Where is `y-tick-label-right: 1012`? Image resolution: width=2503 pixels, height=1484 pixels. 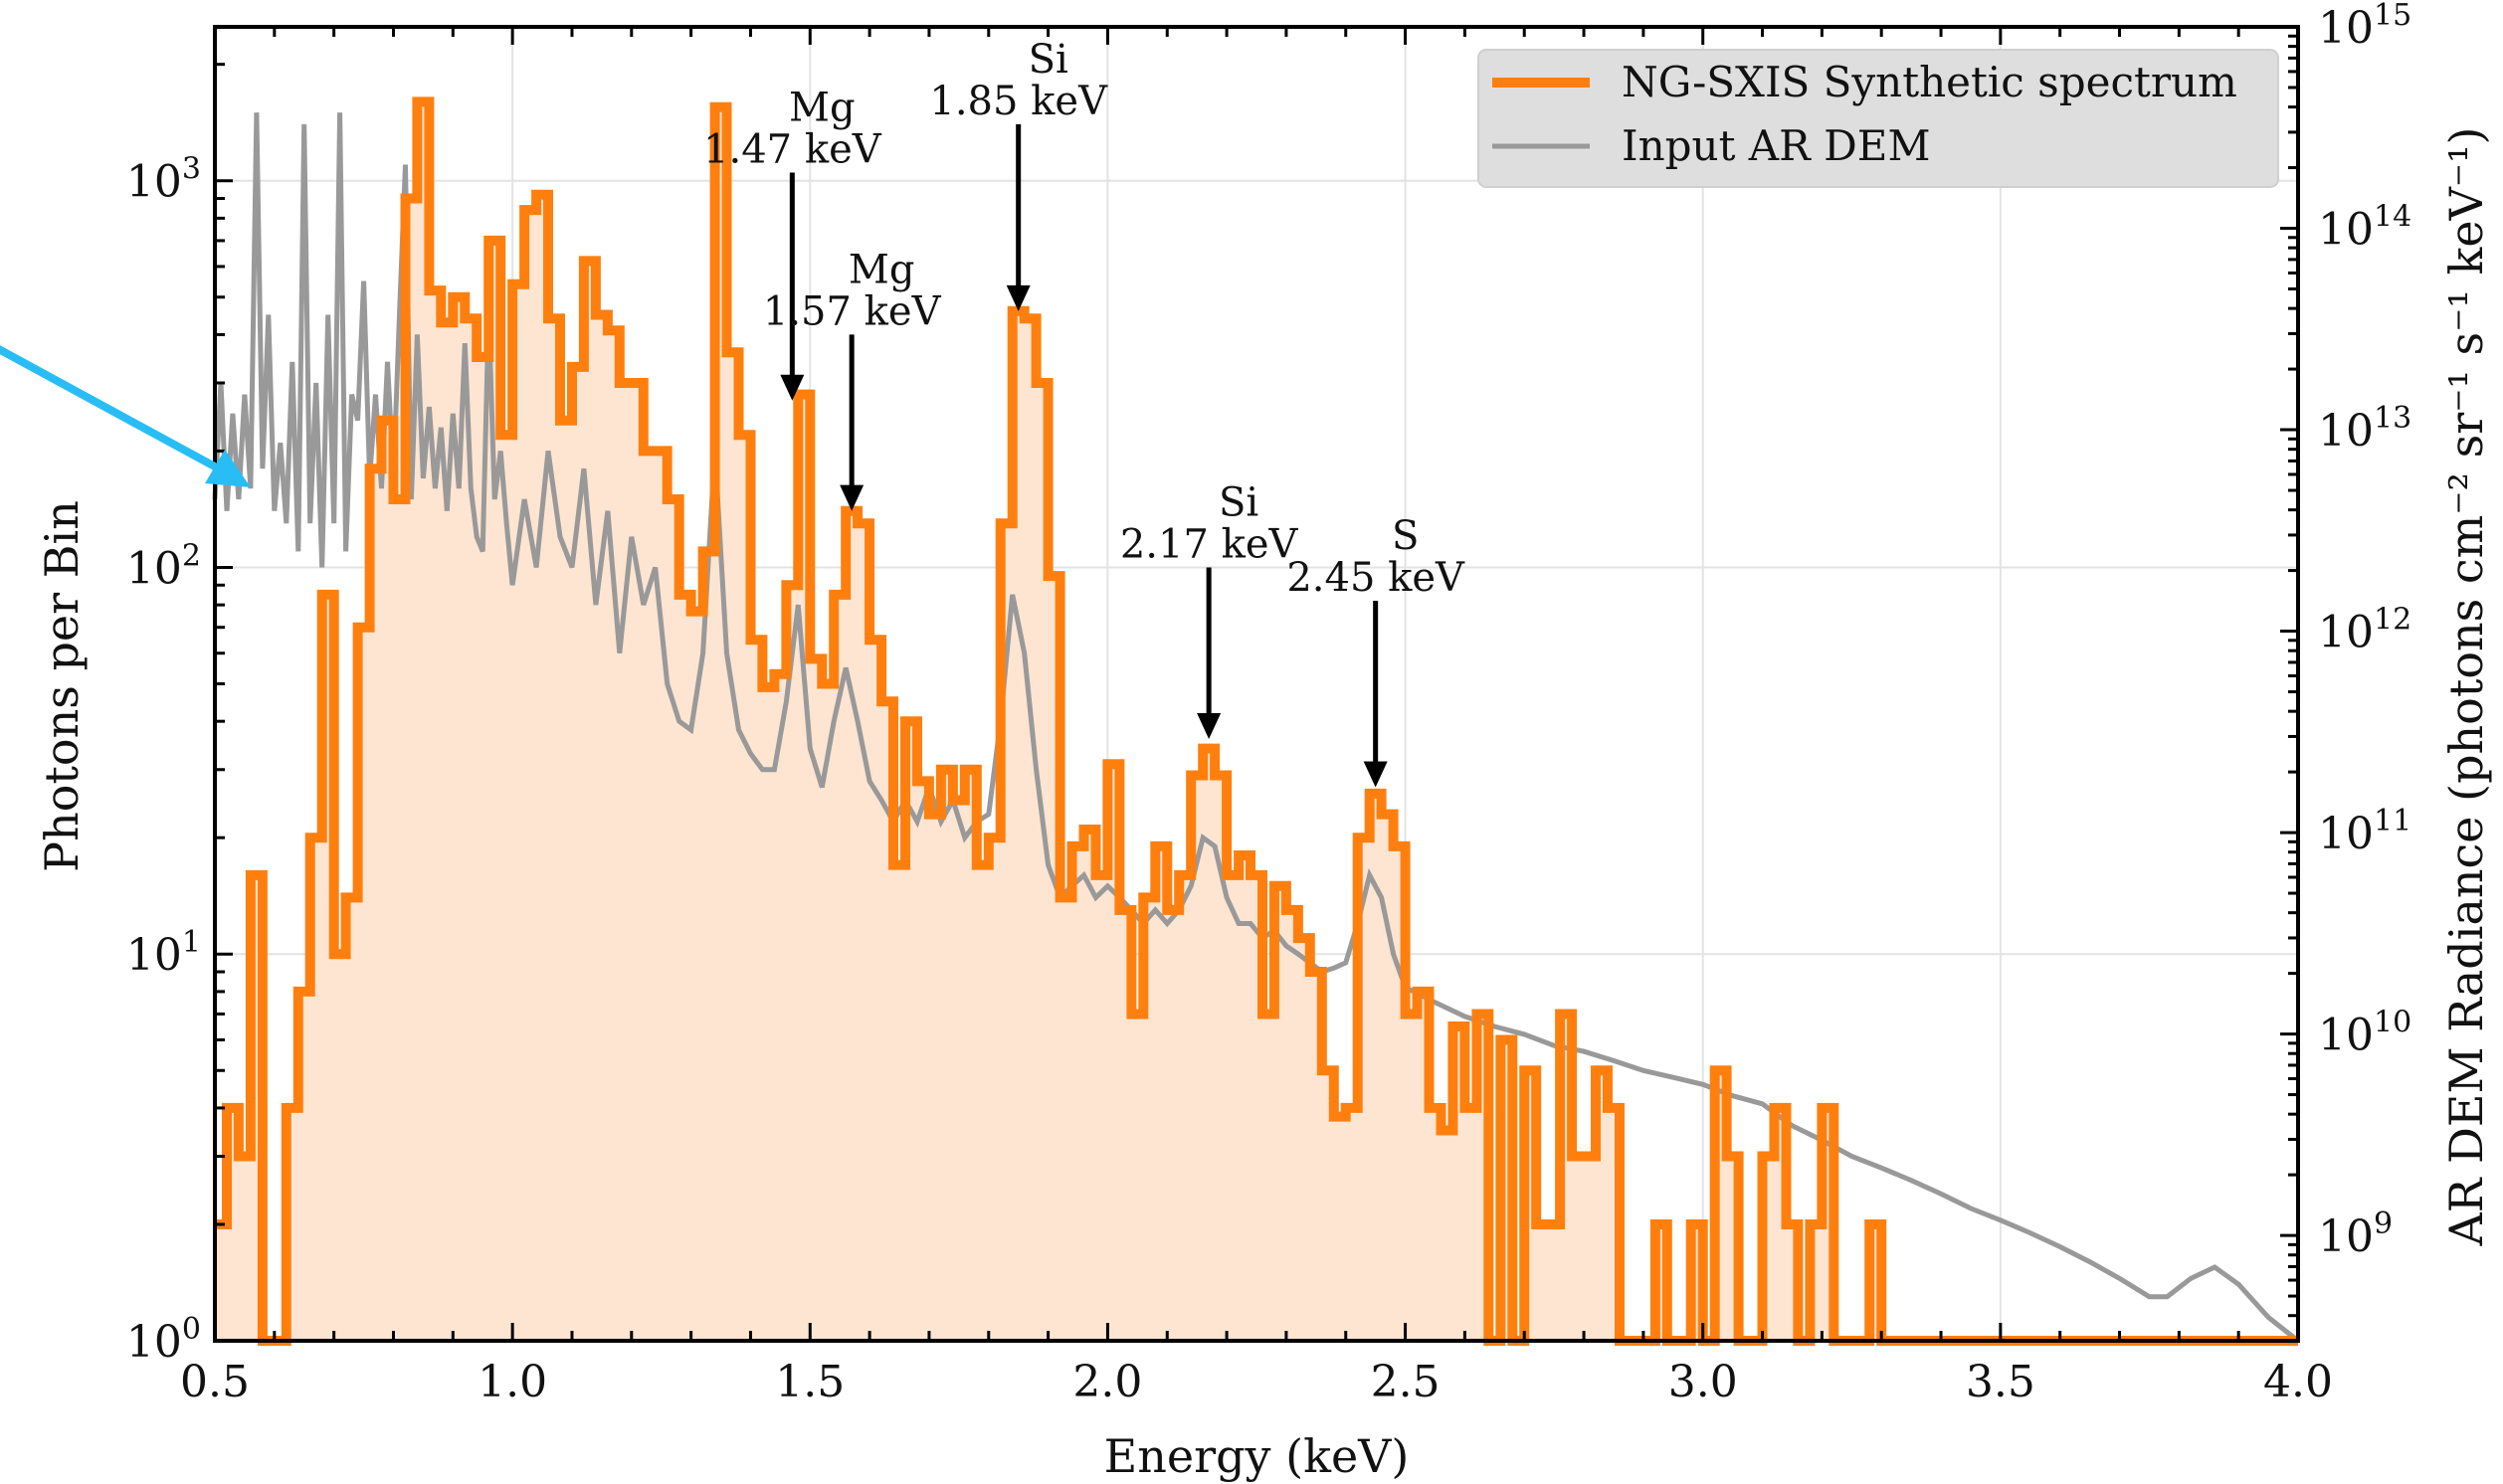
y-tick-label-right: 1012 is located at coordinates (2364, 631).